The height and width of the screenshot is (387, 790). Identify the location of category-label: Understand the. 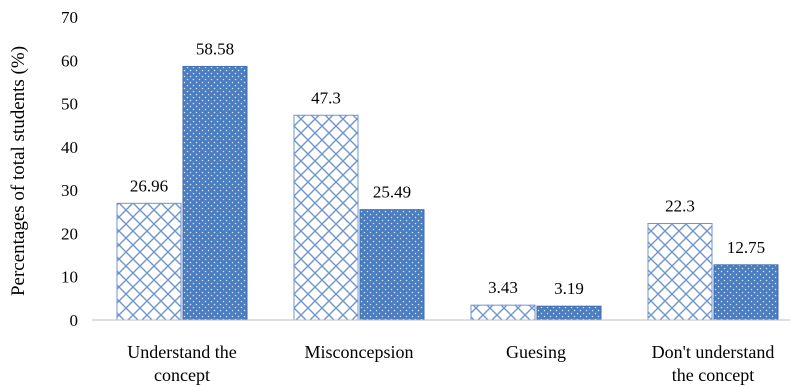
(181, 352).